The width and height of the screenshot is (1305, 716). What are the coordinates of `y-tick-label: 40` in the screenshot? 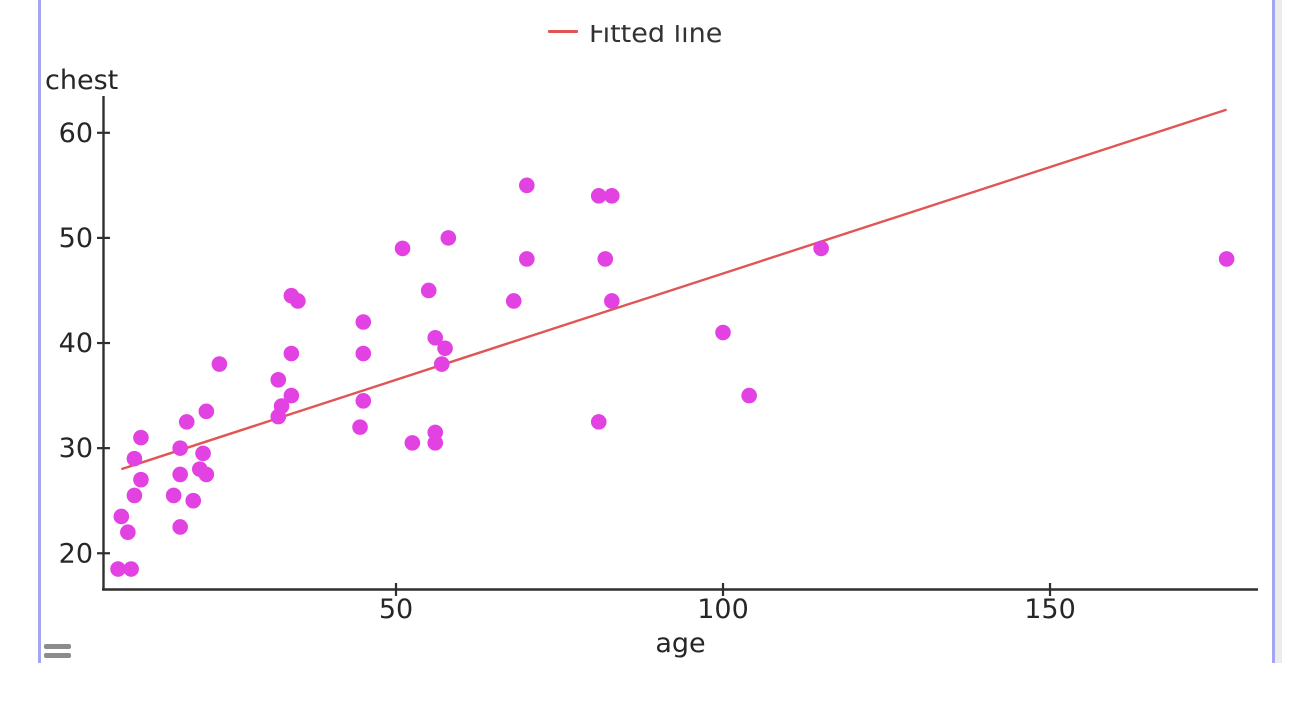 It's located at (76, 343).